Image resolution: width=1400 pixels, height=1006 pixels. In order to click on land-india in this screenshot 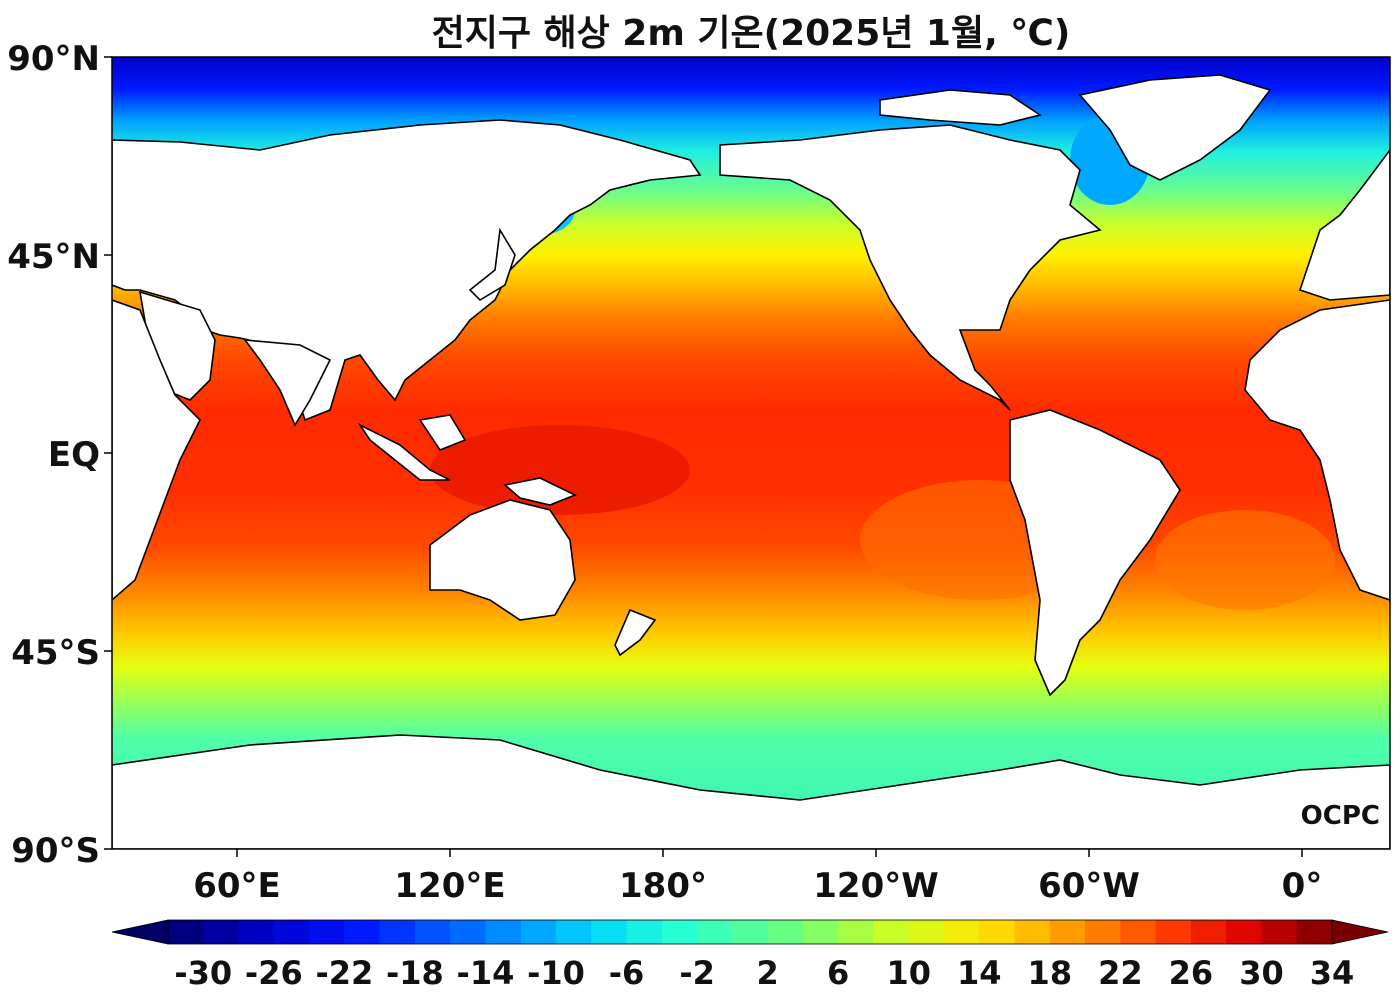, I will do `click(287, 383)`.